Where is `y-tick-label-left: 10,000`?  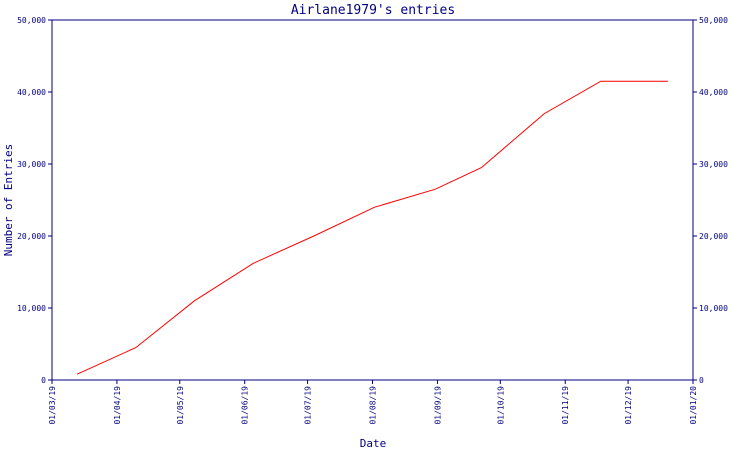
y-tick-label-left: 10,000 is located at coordinates (31, 308).